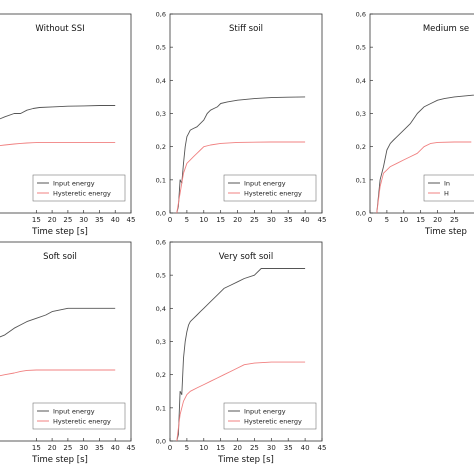 This screenshot has height=474, width=474. I want to click on legend: In H, so click(448, 188).